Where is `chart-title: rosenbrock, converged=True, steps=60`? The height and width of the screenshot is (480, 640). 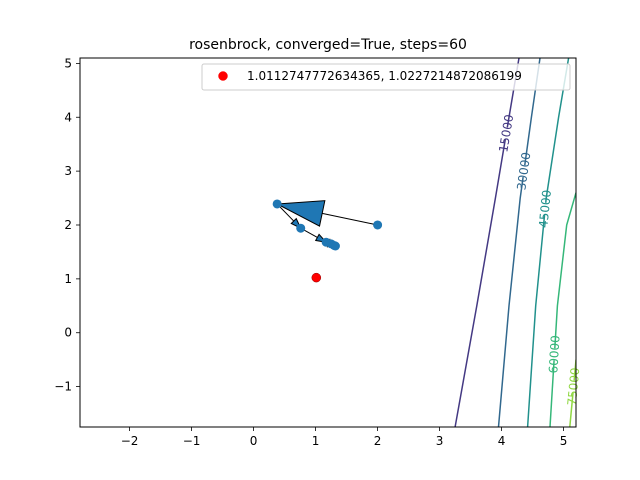 chart-title: rosenbrock, converged=True, steps=60 is located at coordinates (328, 45).